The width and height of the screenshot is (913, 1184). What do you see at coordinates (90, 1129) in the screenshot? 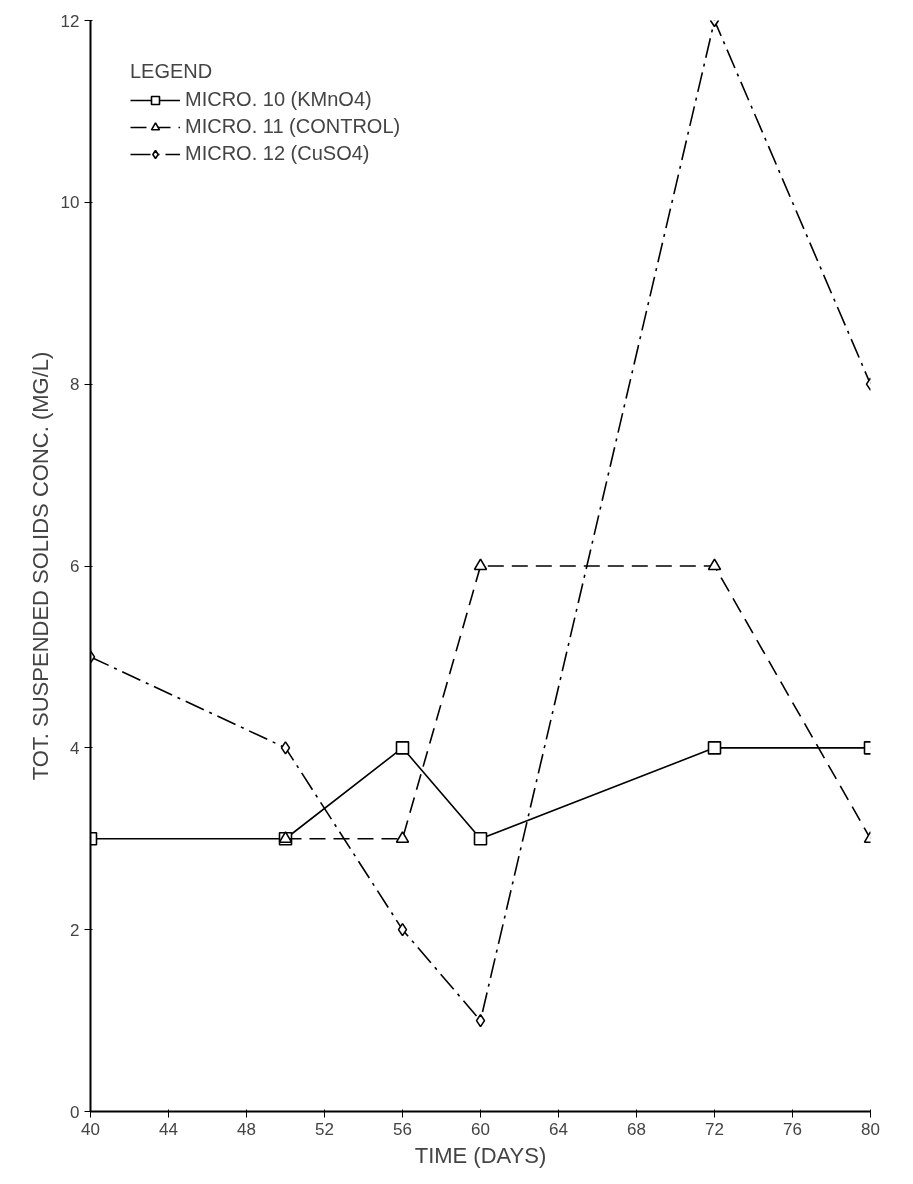
I see `x-tick-label: 40` at bounding box center [90, 1129].